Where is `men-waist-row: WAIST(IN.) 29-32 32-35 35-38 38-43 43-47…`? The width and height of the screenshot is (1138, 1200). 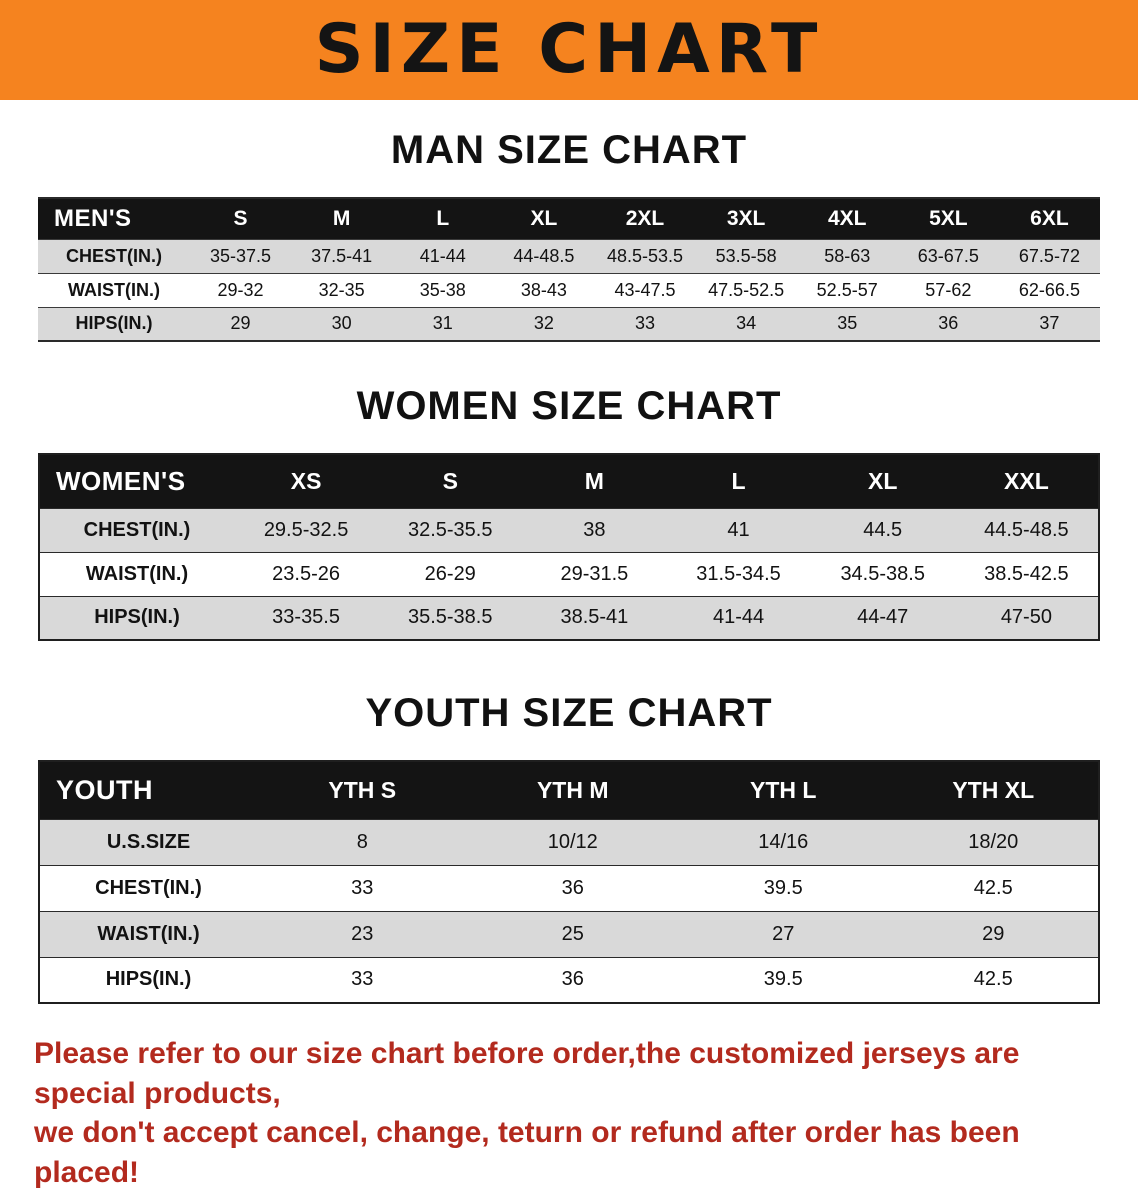 men-waist-row: WAIST(IN.) 29-32 32-35 35-38 38-43 43-47… is located at coordinates (569, 290).